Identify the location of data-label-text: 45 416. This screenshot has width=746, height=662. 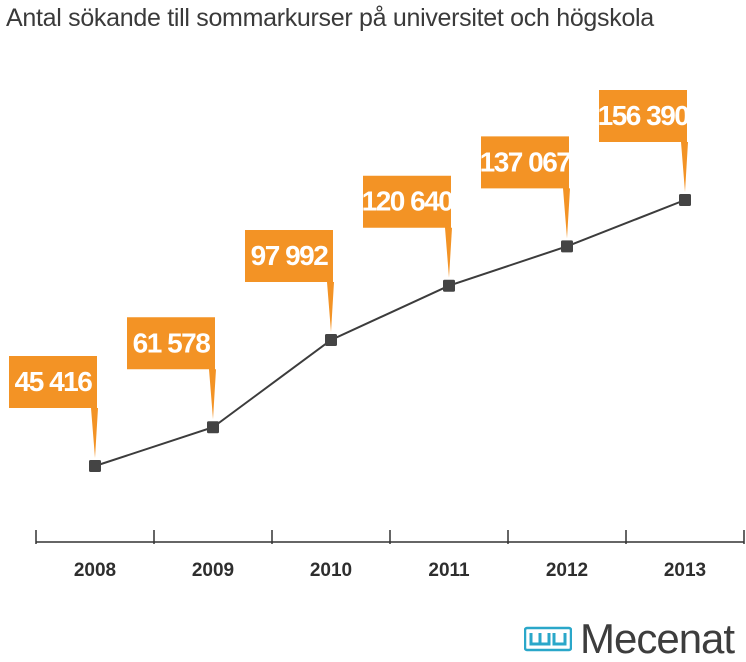
(54, 381).